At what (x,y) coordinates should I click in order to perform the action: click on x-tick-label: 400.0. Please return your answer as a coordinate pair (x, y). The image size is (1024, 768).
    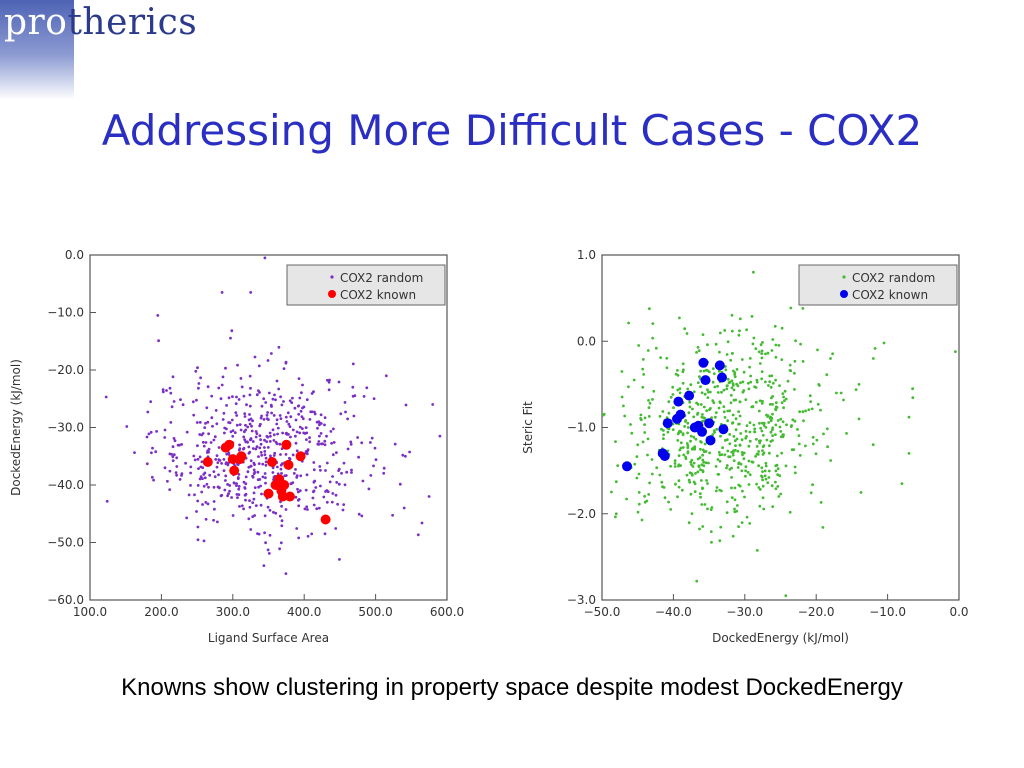
    Looking at the image, I should click on (304, 612).